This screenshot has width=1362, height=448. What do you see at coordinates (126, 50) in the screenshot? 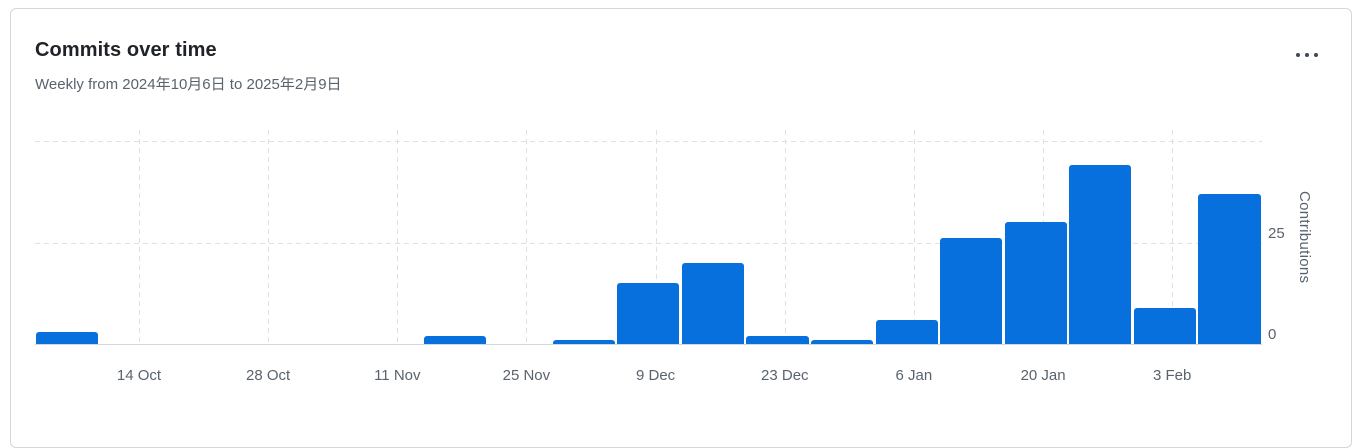
I see `card-title: Commits over time` at bounding box center [126, 50].